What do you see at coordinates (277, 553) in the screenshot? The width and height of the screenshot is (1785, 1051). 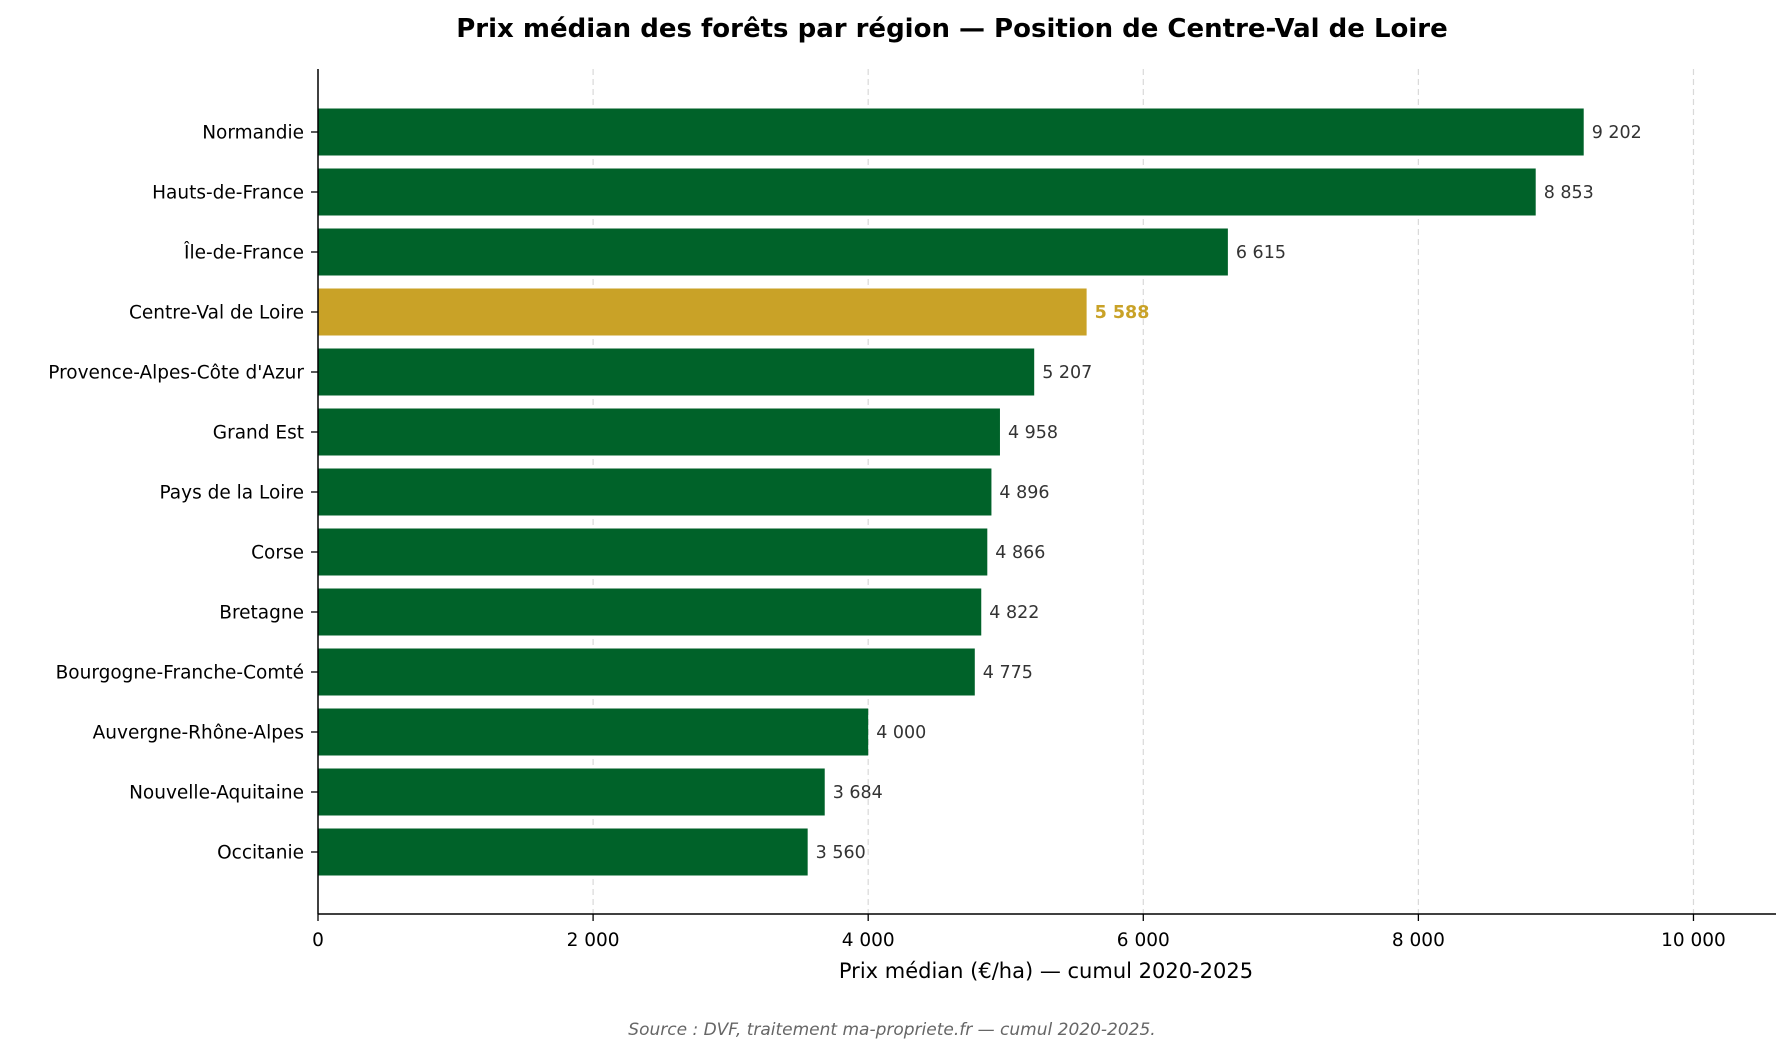 I see `category-label: Corse` at bounding box center [277, 553].